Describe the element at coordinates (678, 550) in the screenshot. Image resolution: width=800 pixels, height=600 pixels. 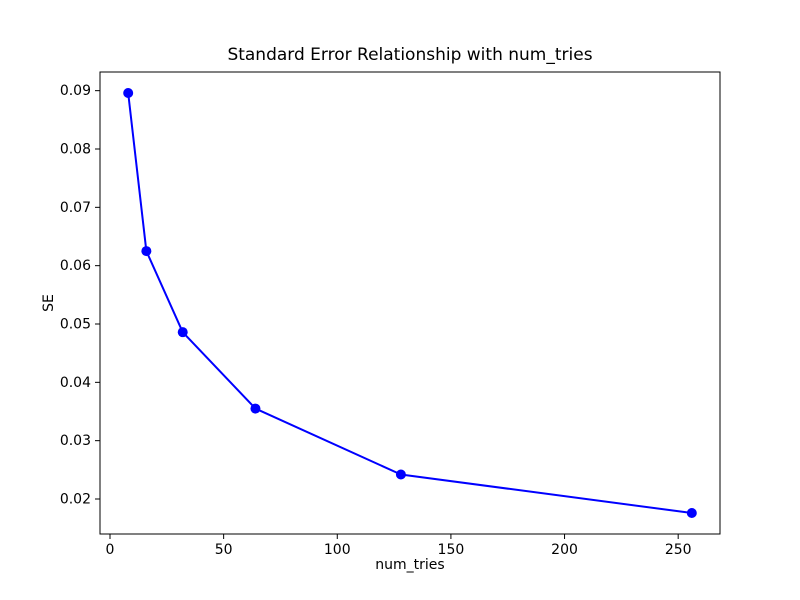
I see `x-tick-label: 250` at that location.